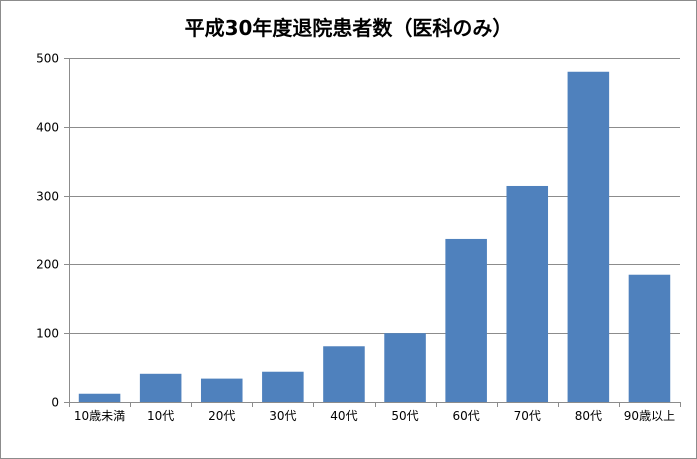  Describe the element at coordinates (47, 334) in the screenshot. I see `y-tick-label-100: 100` at that location.